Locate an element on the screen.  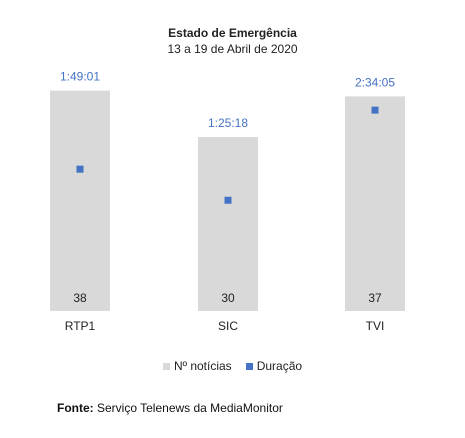
duration-marker-sic is located at coordinates (228, 200).